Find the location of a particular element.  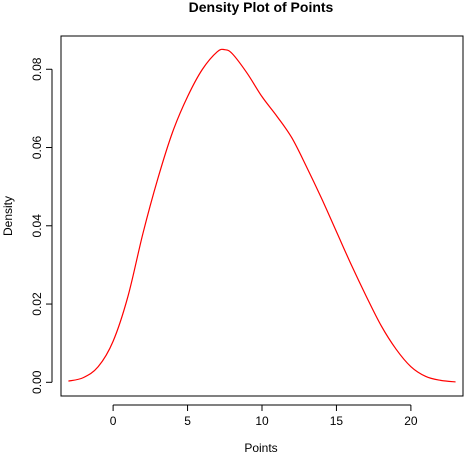

y-tick-label: 0.04 is located at coordinates (37, 226).